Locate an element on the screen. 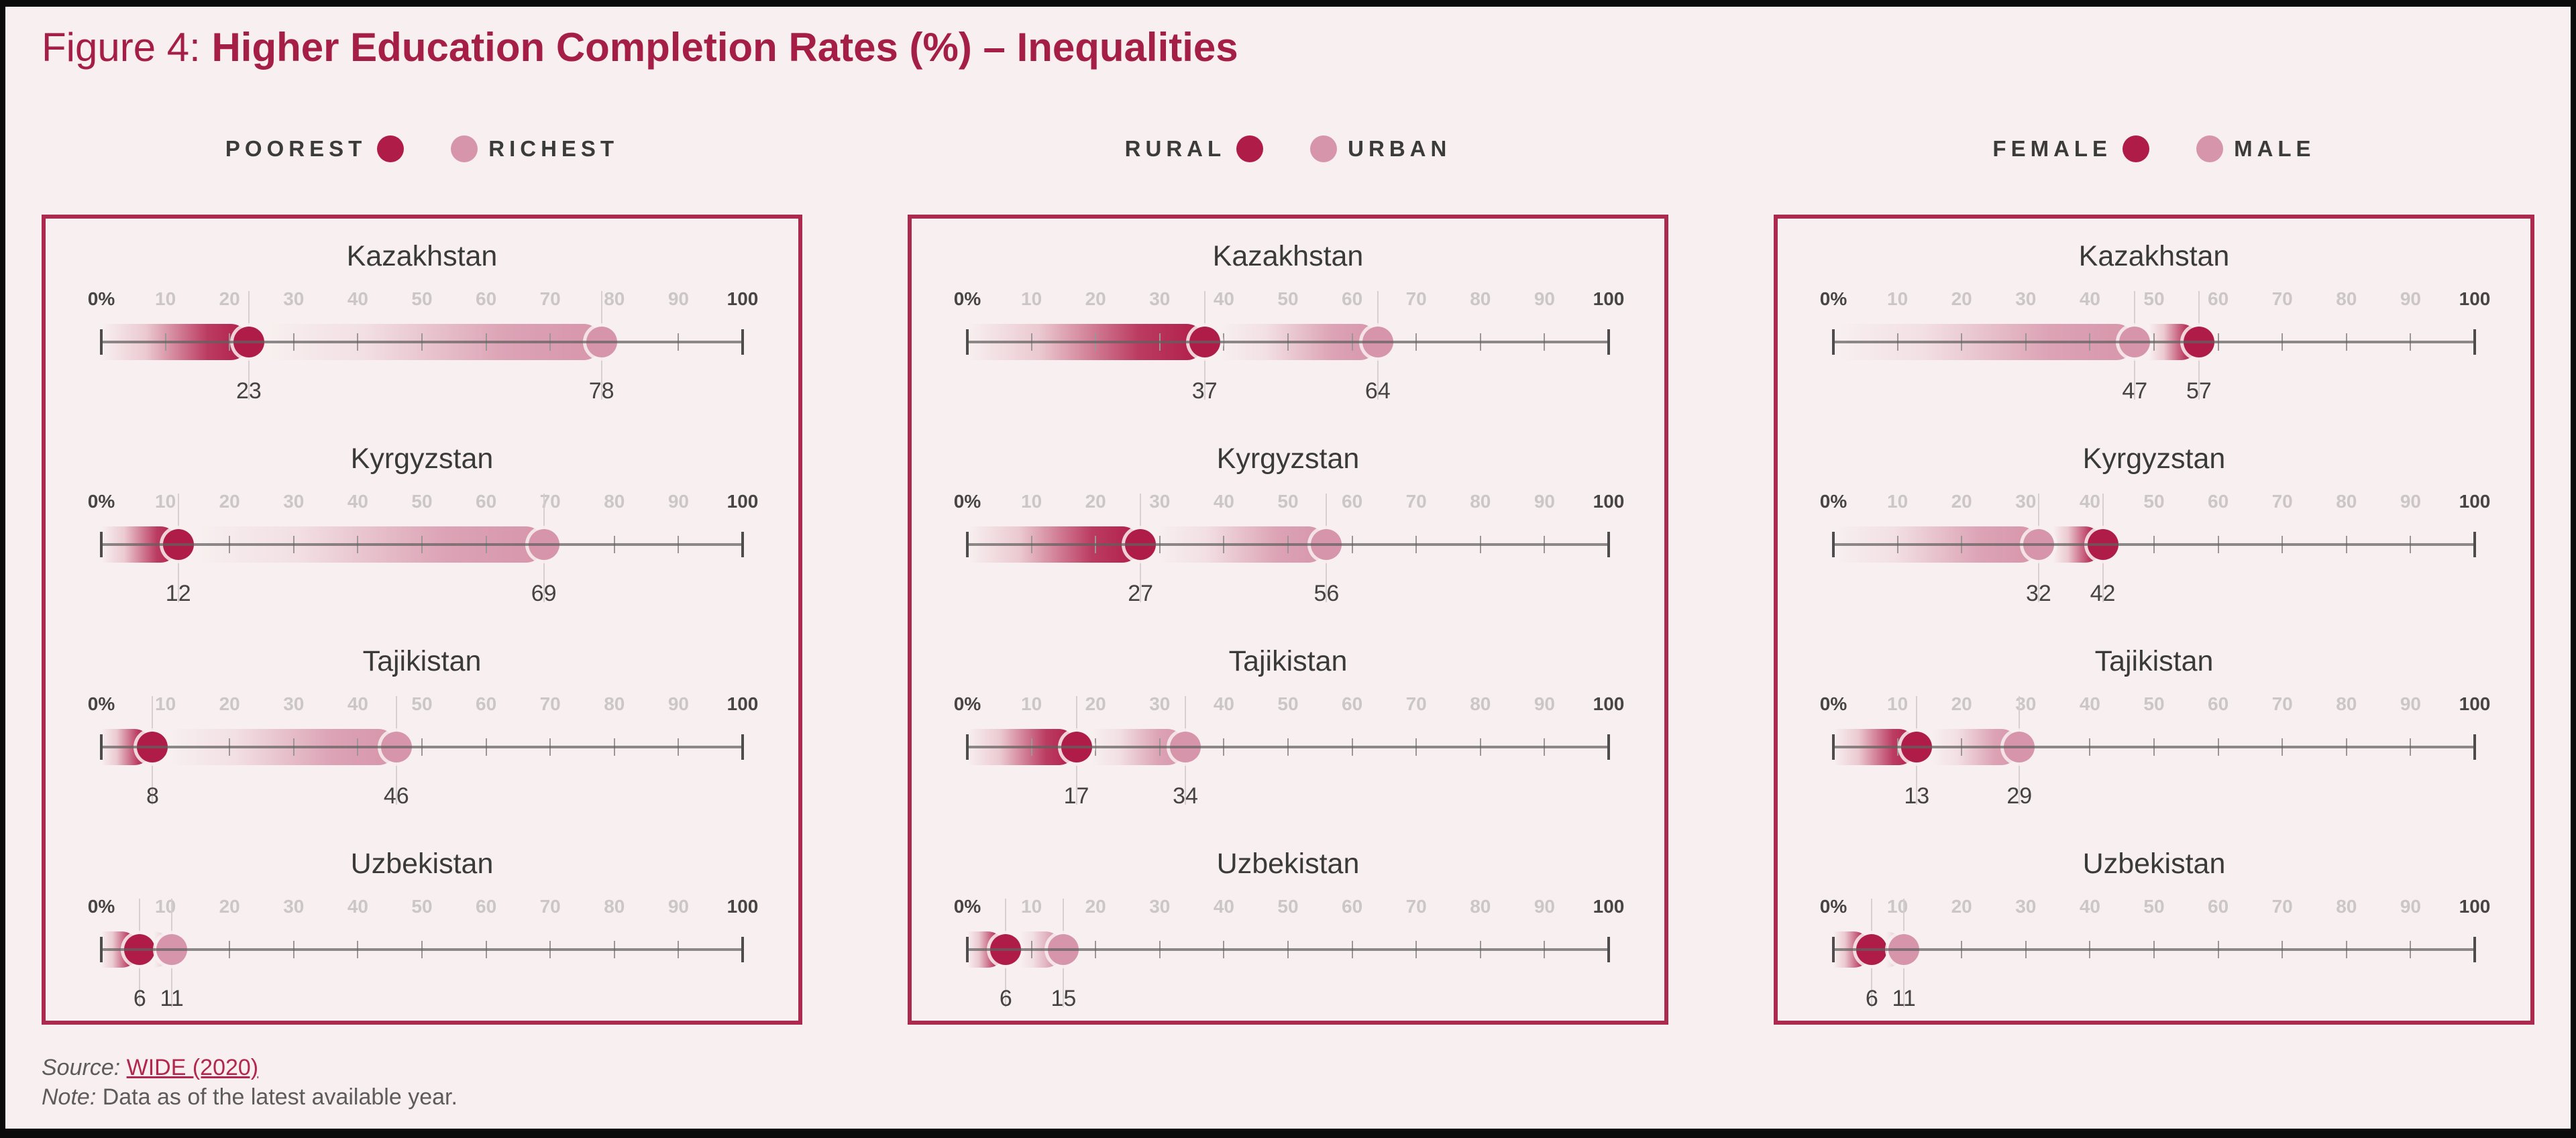 The width and height of the screenshot is (2576, 1138). legend-label-first: POOREST is located at coordinates (296, 148).